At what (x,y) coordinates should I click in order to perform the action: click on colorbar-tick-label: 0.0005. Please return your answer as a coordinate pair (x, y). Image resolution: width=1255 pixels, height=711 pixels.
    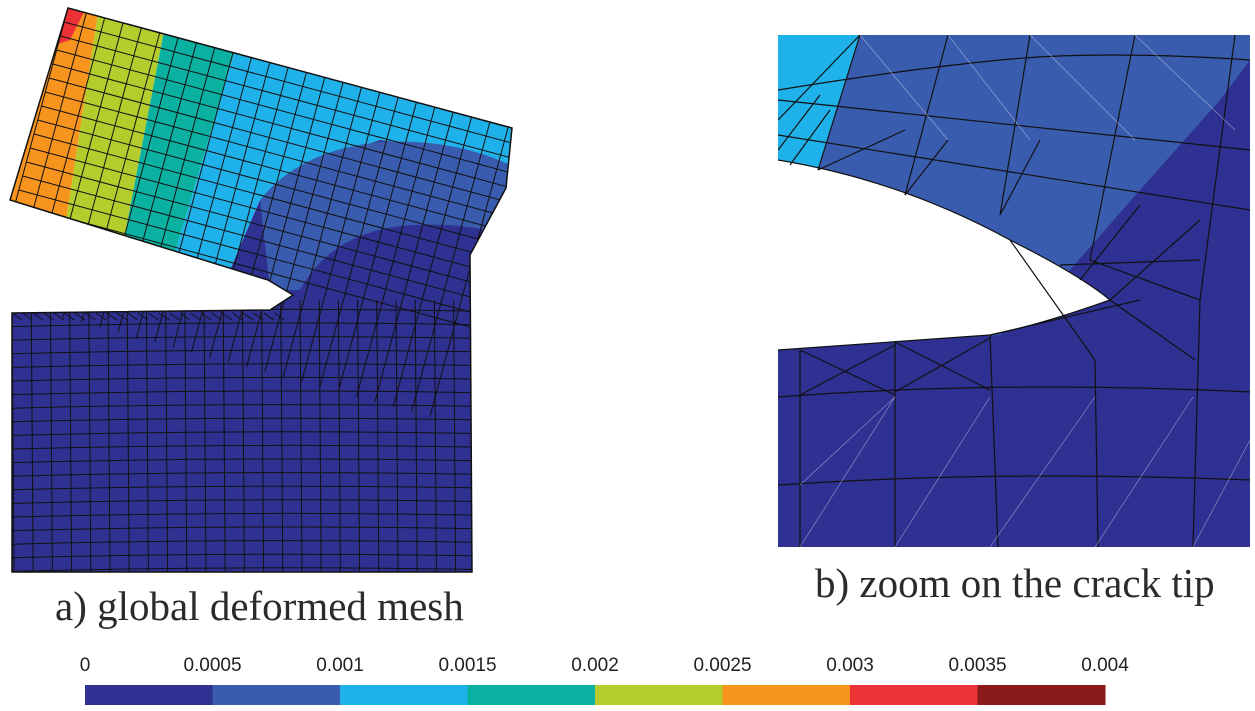
    Looking at the image, I should click on (212, 665).